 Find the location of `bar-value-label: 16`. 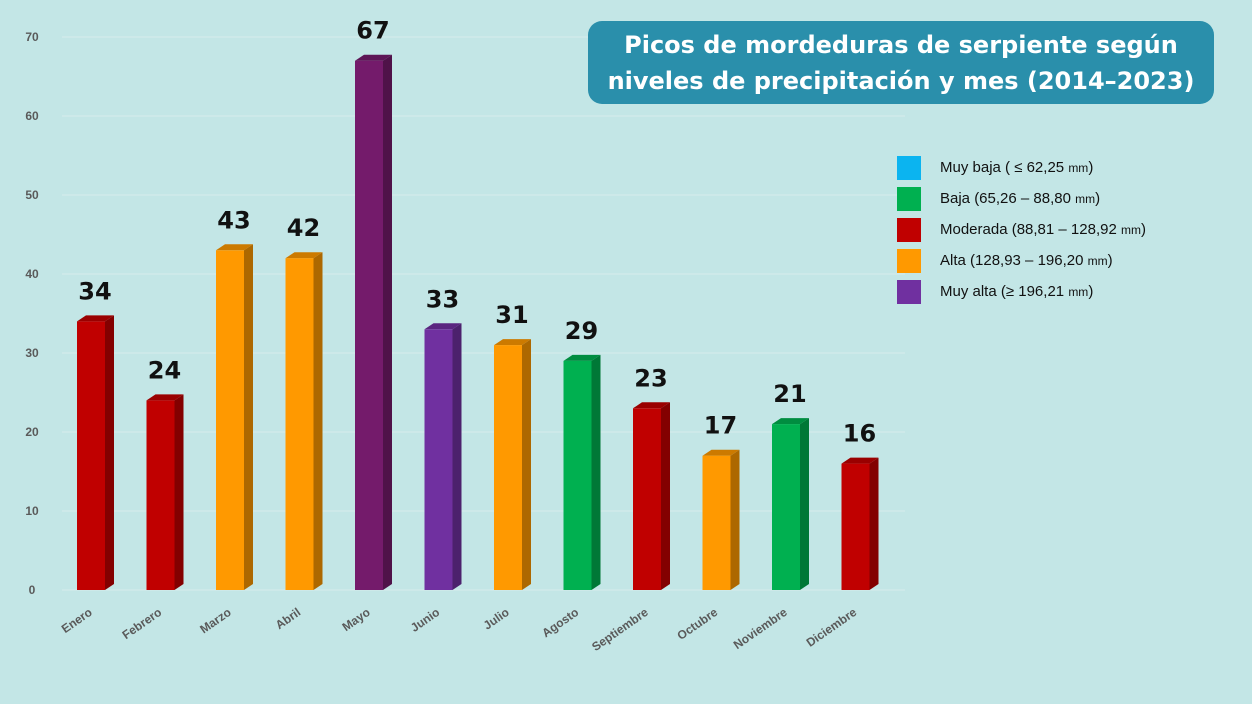

bar-value-label: 16 is located at coordinates (859, 434).